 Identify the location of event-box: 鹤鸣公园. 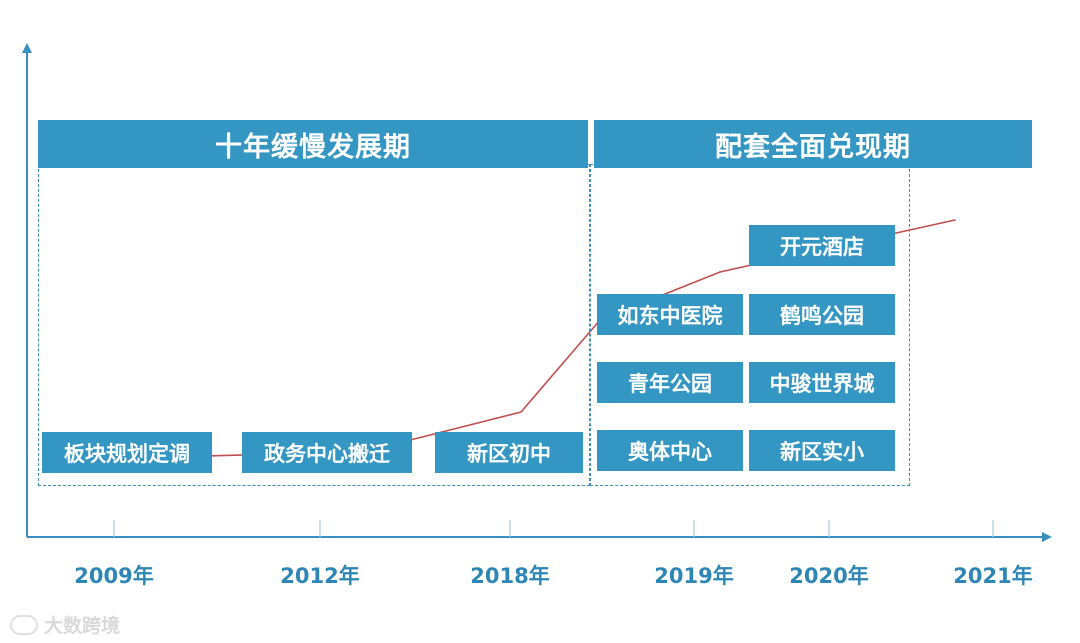
(822, 314).